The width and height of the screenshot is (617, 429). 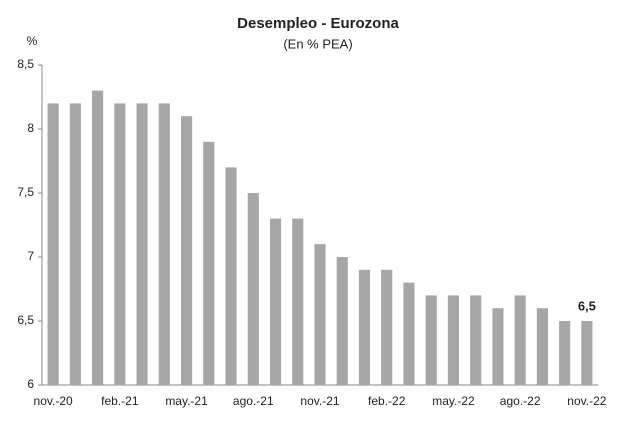 What do you see at coordinates (318, 23) in the screenshot?
I see `chart-title: Desempleo - Eurozona` at bounding box center [318, 23].